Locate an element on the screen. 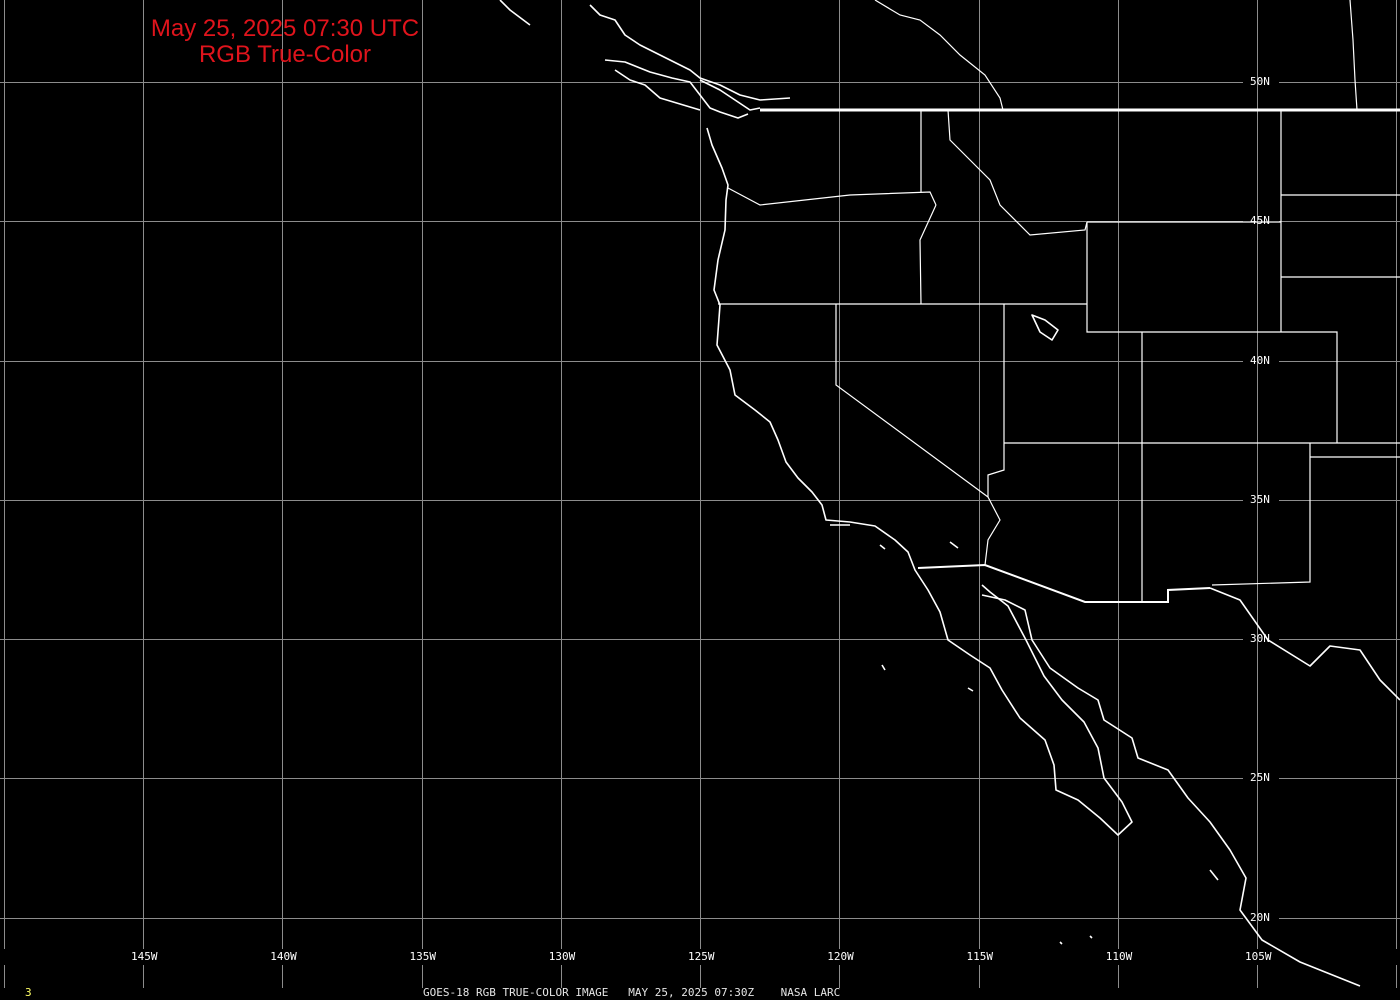  longitude-label: 105W is located at coordinates (1258, 956).